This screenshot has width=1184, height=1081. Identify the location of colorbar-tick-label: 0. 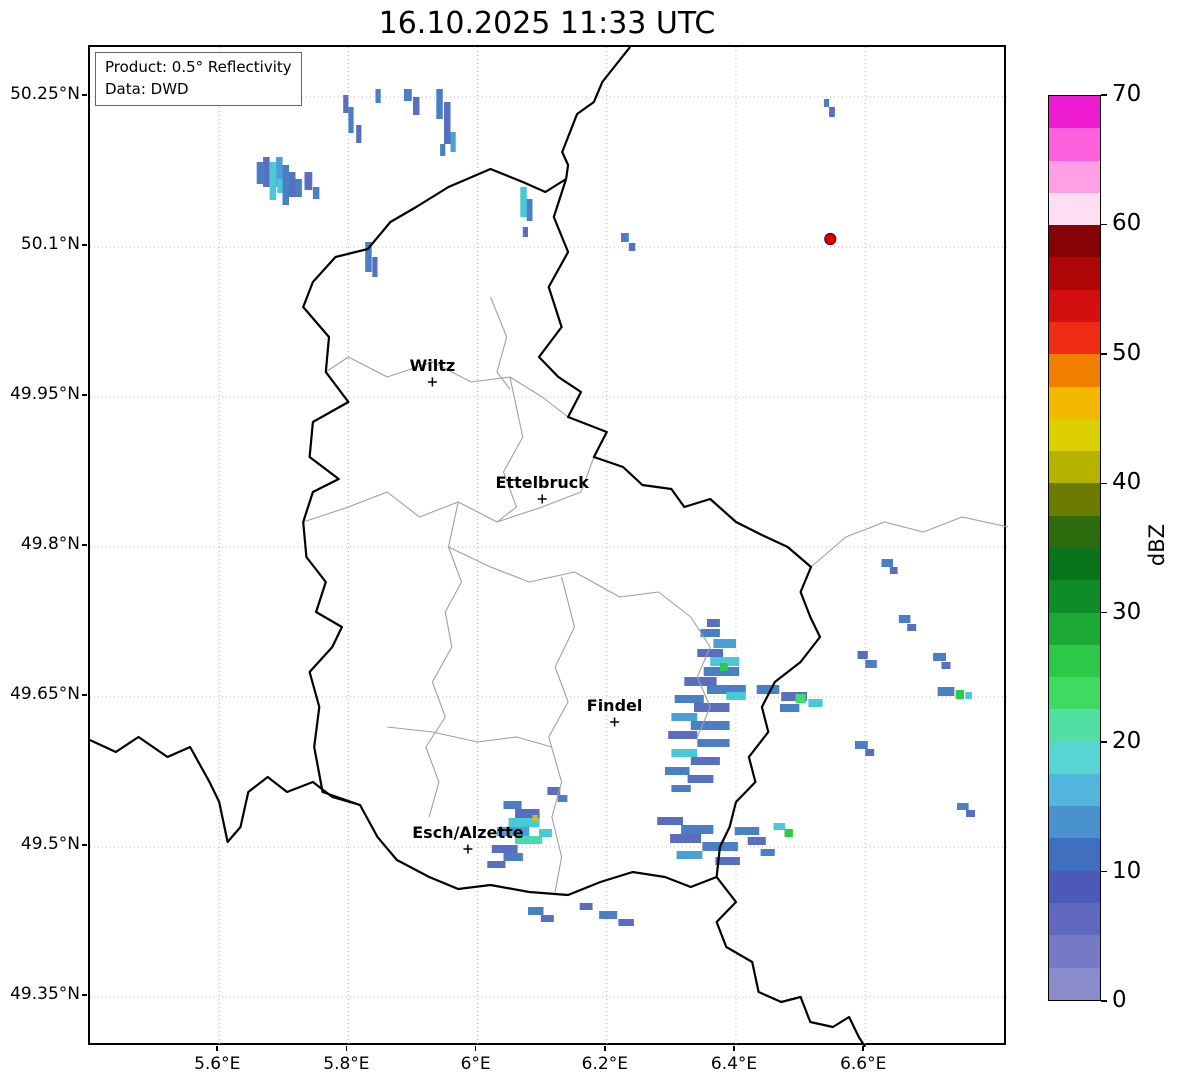
(1119, 1000).